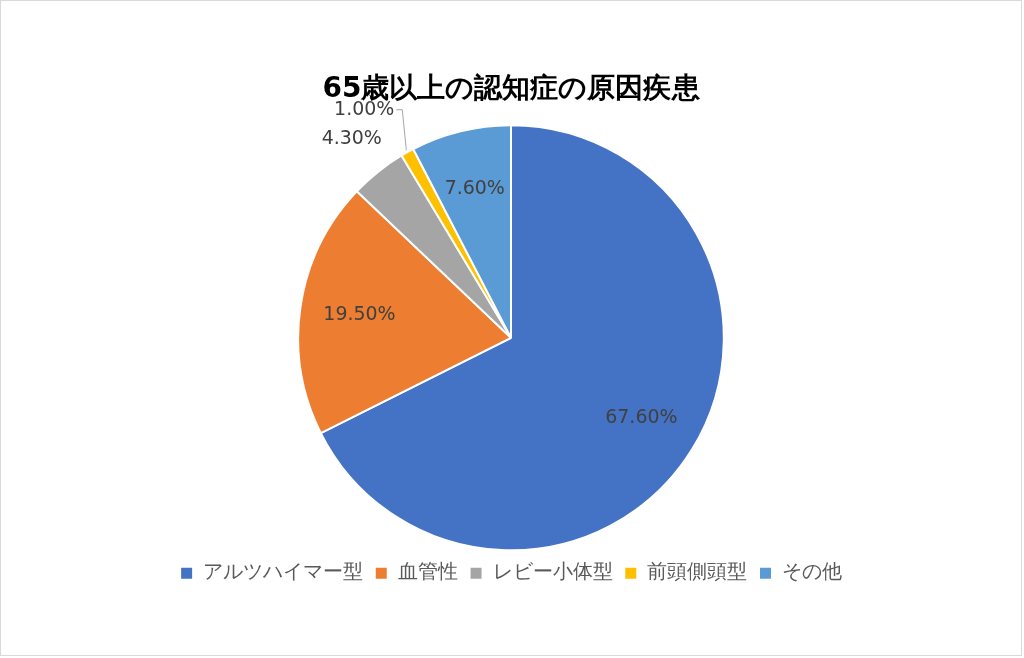 The height and width of the screenshot is (658, 1024). Describe the element at coordinates (283, 571) in the screenshot. I see `legend-label: アルツハイマー型` at that location.